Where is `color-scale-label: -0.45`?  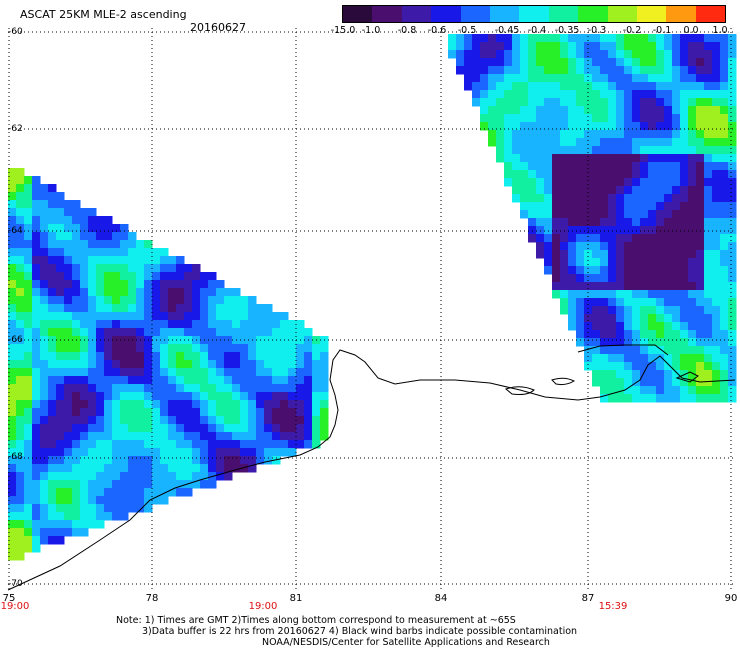 color-scale-label: -0.45 is located at coordinates (507, 30).